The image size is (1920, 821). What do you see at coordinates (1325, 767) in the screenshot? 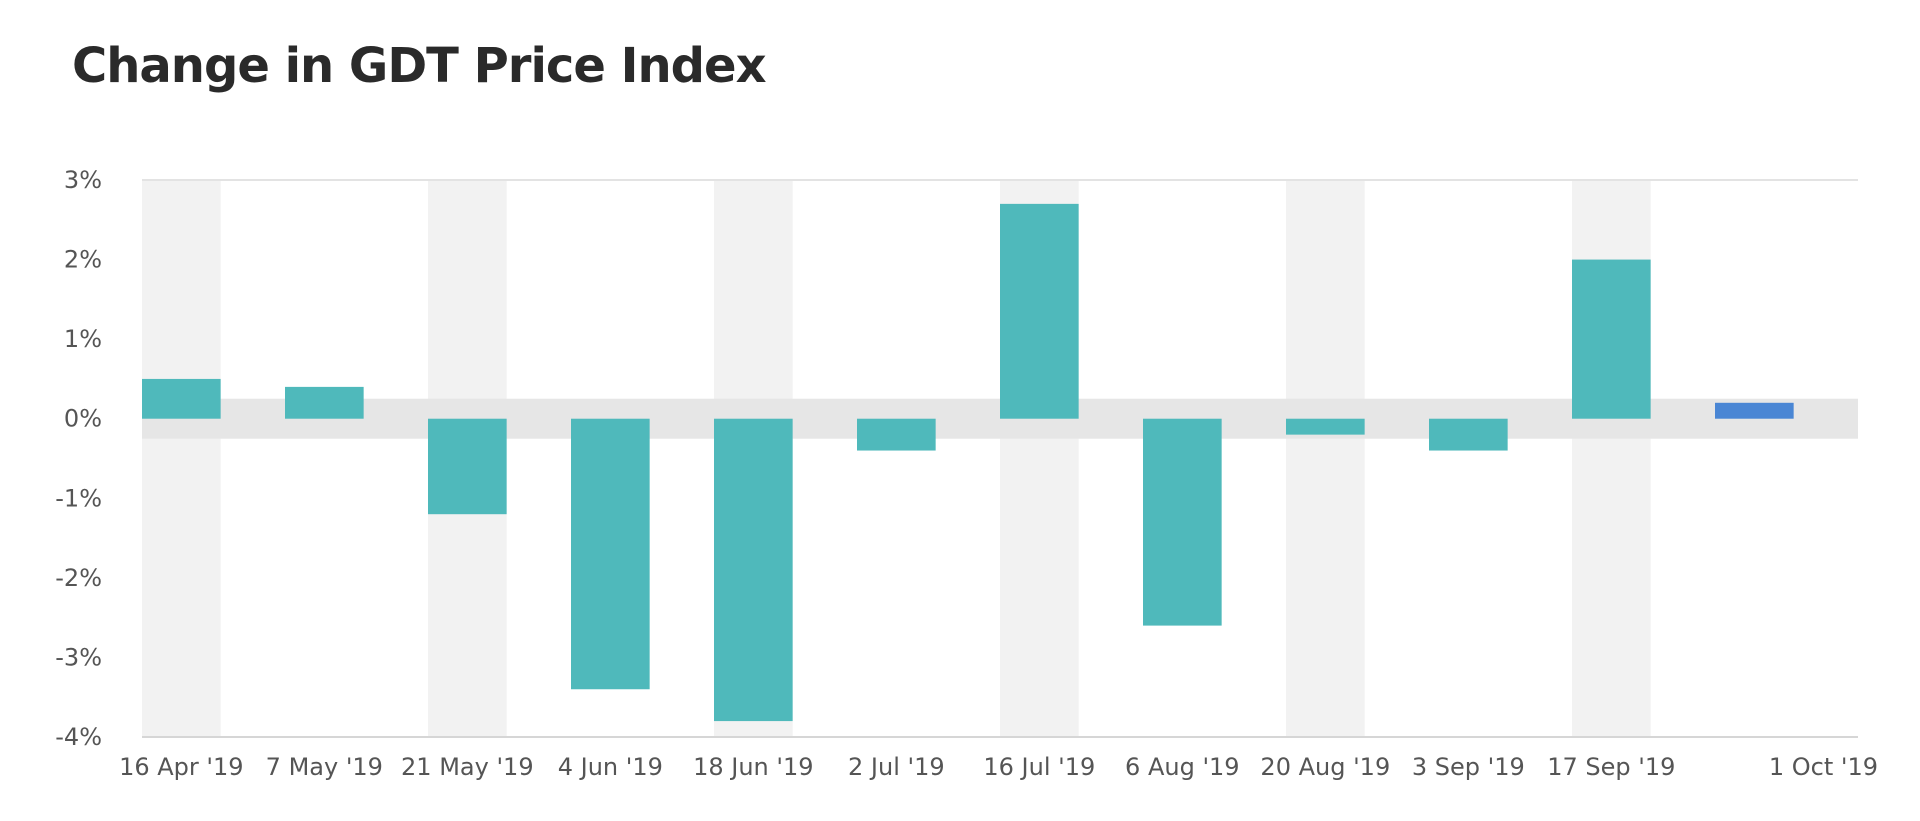
I see `x-tick-label: 20 Aug '19` at bounding box center [1325, 767].